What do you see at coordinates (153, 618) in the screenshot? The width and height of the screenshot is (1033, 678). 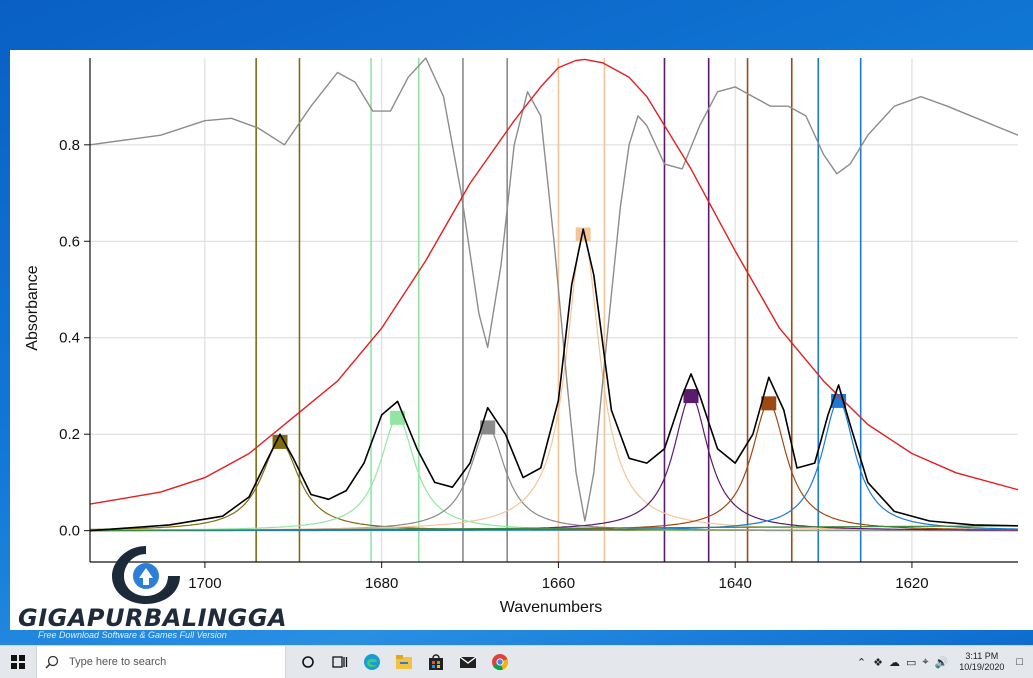 I see `watermark-title: GIGAPURBALINGGA` at bounding box center [153, 618].